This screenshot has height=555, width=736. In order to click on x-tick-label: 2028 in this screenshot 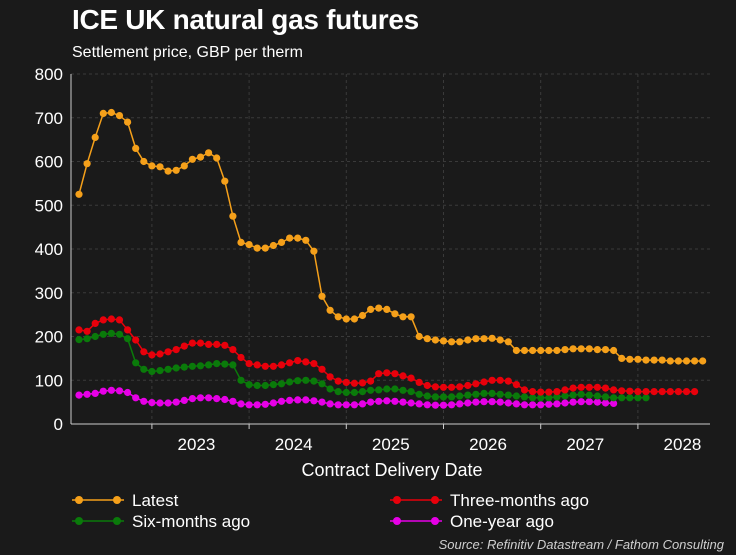, I will do `click(683, 444)`.